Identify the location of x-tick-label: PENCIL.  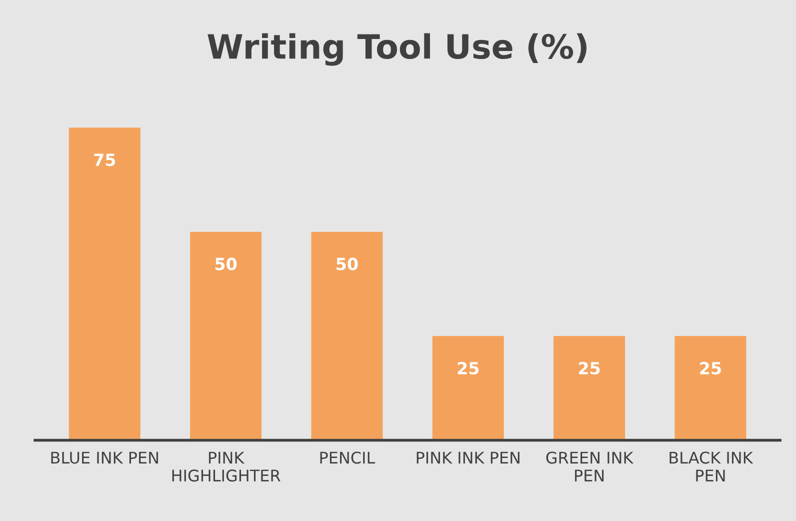
(348, 458).